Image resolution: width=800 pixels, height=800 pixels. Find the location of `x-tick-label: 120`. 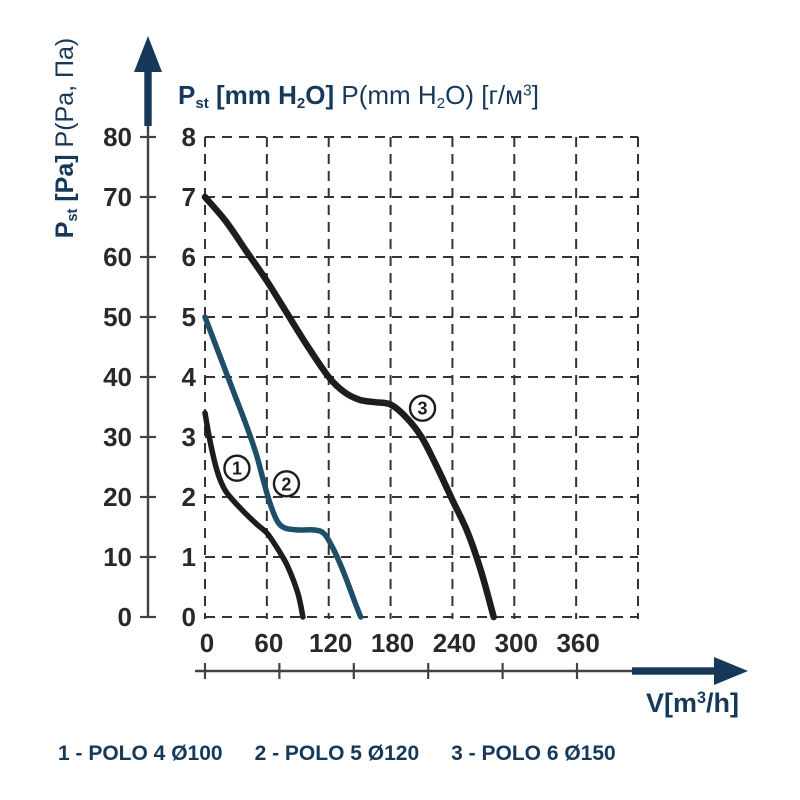

x-tick-label: 120 is located at coordinates (330, 643).